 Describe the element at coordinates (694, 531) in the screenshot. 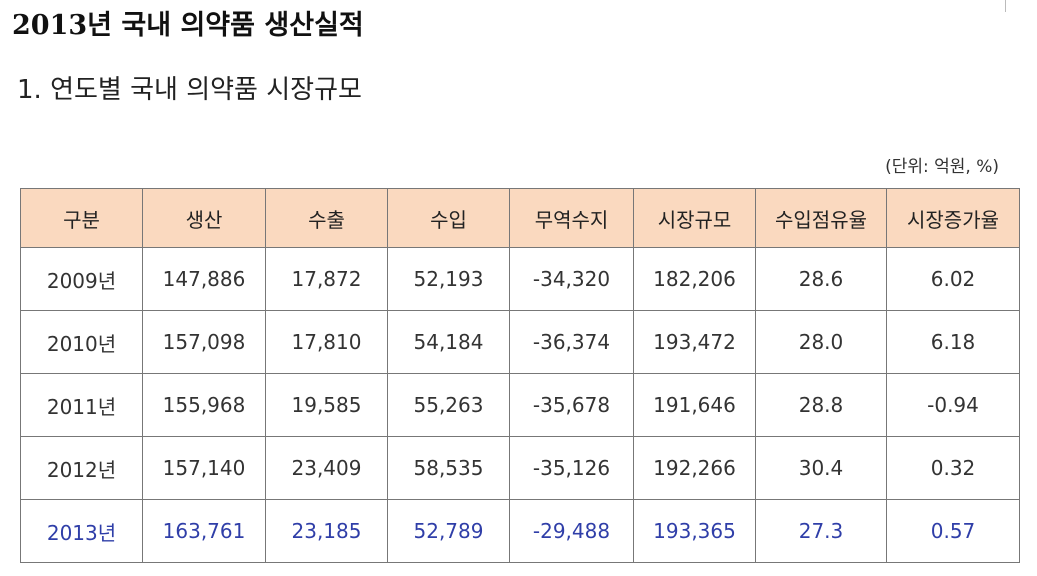

I see `cell-market-size: 193,365` at that location.